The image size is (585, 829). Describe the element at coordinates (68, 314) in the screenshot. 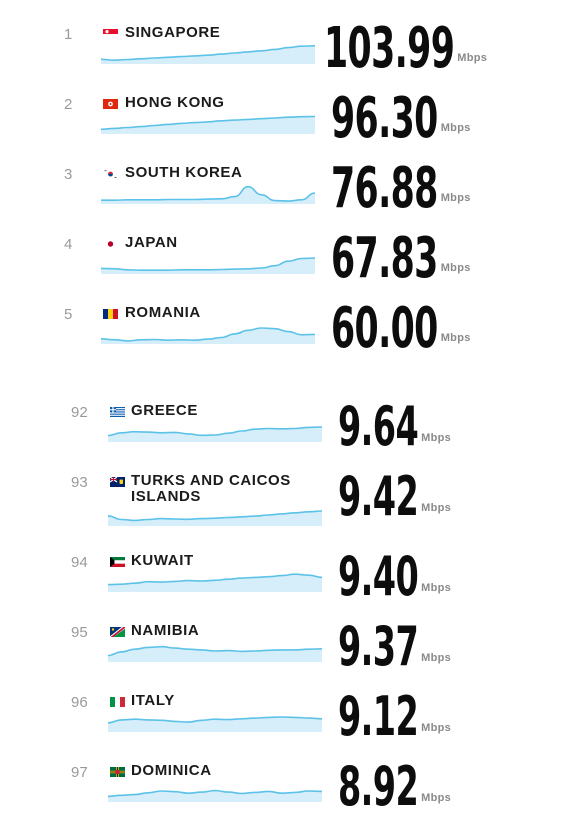

I see `rank-number: 5` at that location.